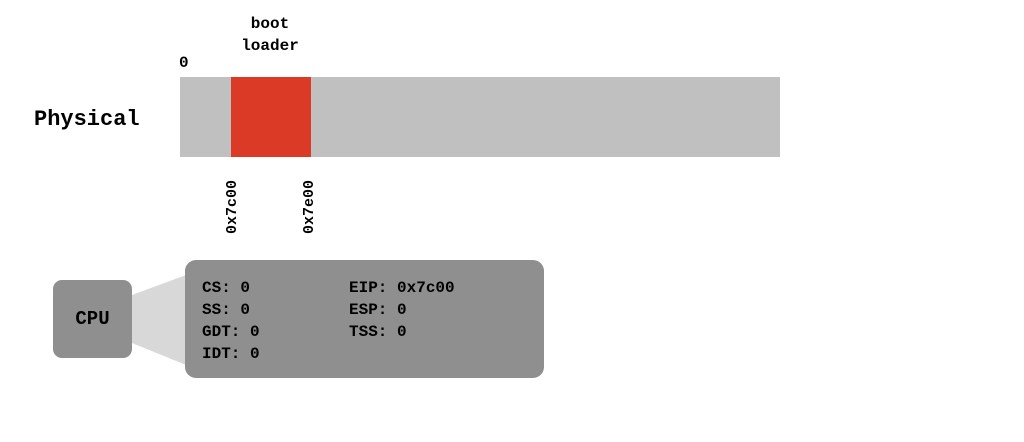 The height and width of the screenshot is (442, 1024). Describe the element at coordinates (378, 332) in the screenshot. I see `register-tss: TSS: 0` at that location.